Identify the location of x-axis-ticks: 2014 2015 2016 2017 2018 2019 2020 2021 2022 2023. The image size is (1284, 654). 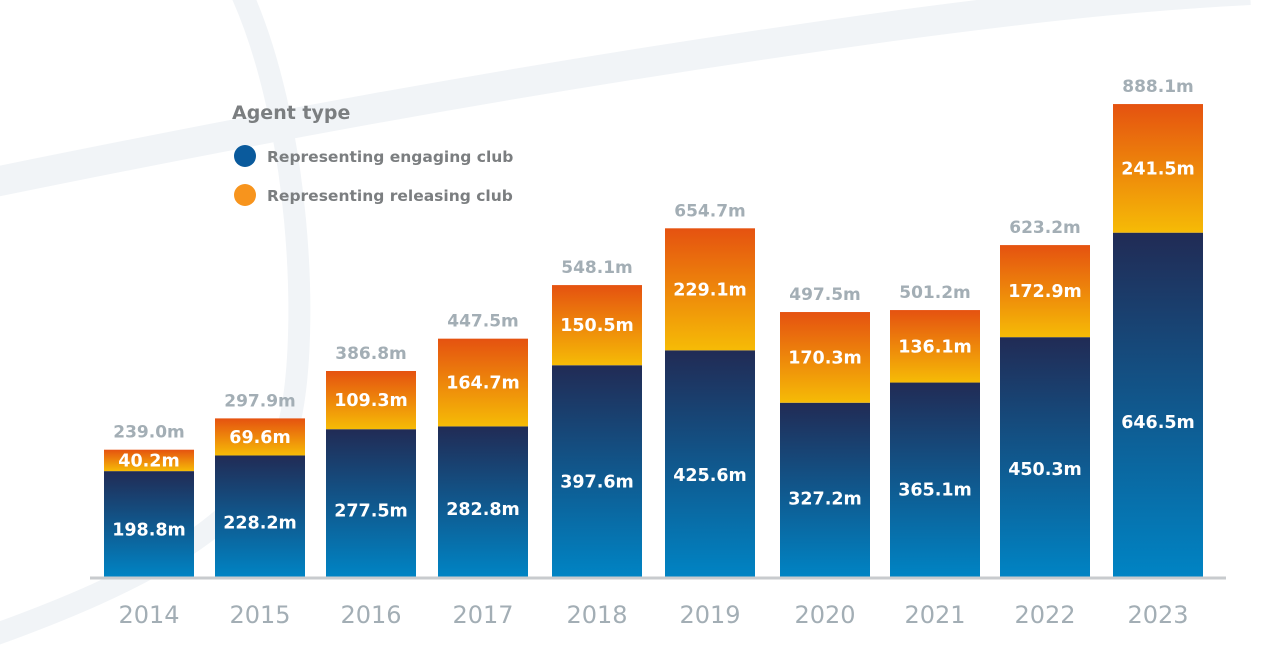
(653, 615).